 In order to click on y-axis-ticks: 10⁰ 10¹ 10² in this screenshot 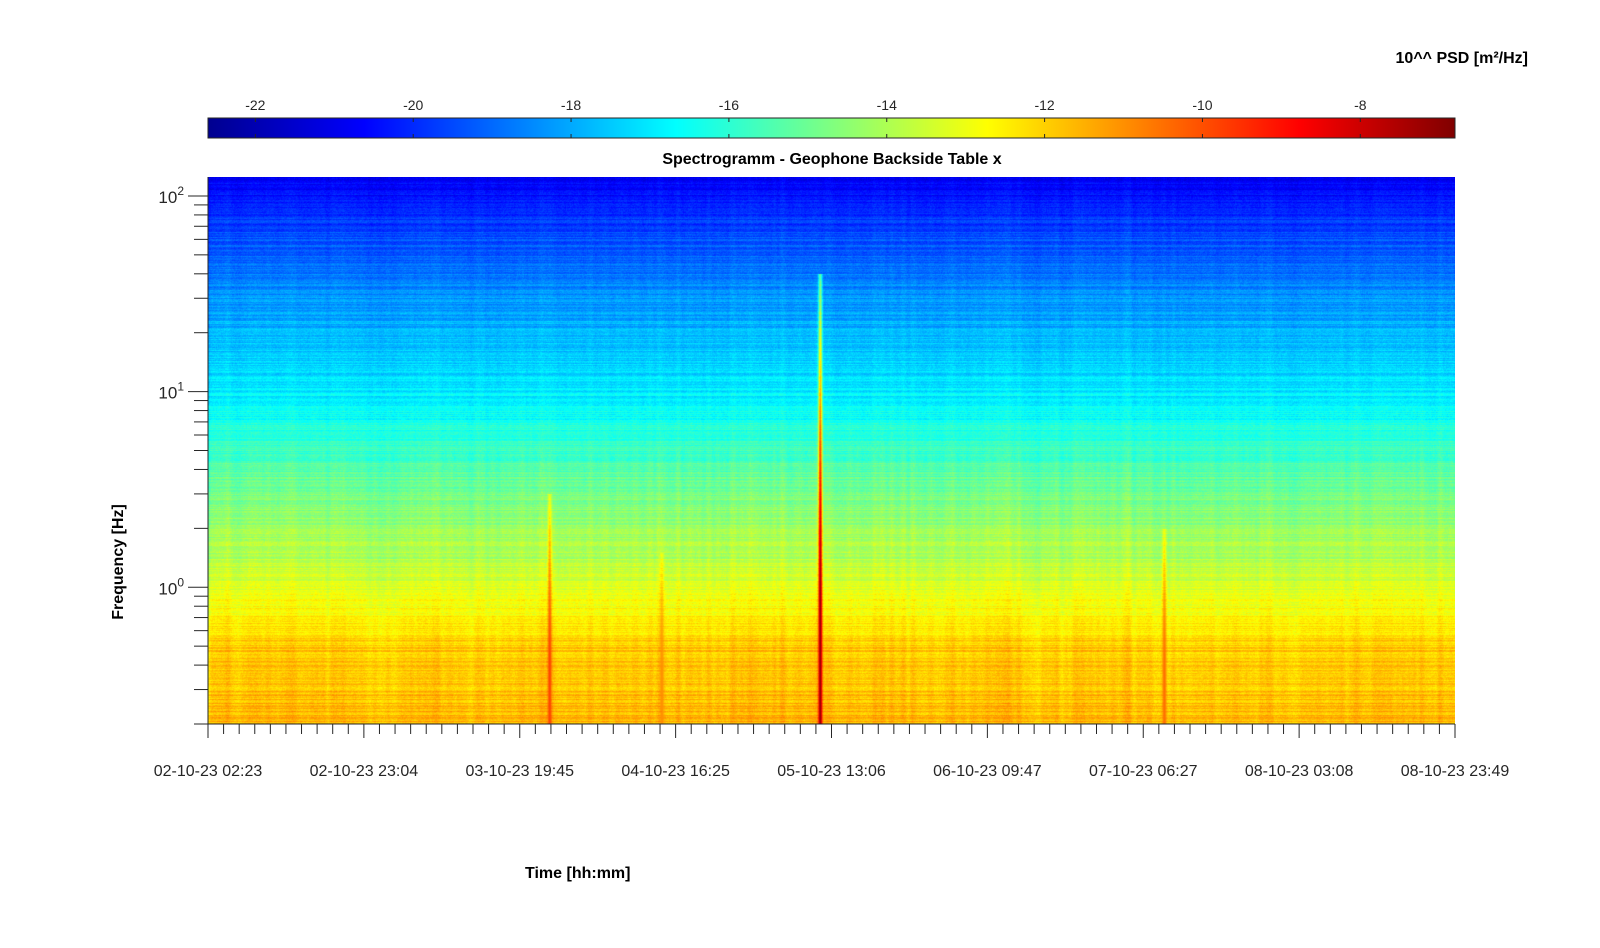, I will do `click(183, 454)`.